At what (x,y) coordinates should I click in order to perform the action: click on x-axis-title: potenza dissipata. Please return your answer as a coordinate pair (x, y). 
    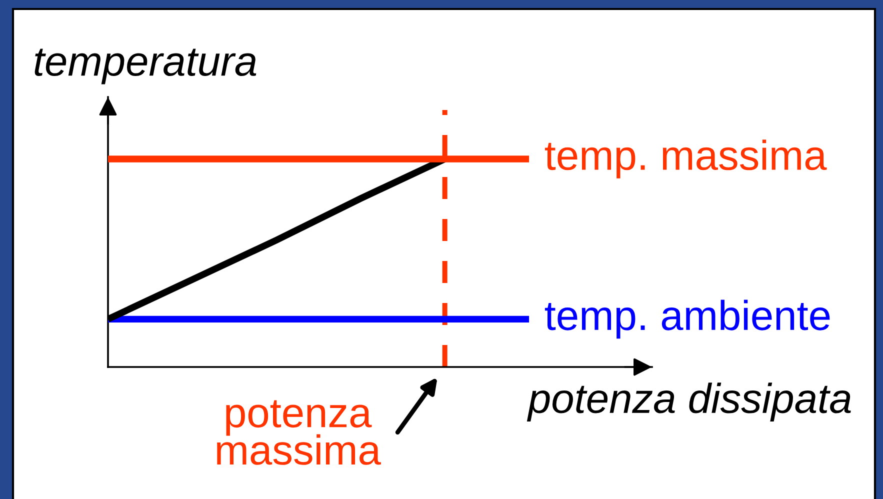
    Looking at the image, I should click on (688, 402).